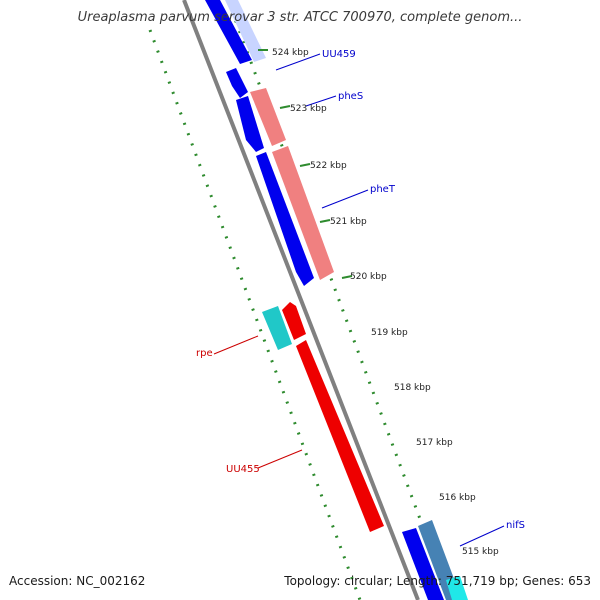 This screenshot has height=600, width=600. What do you see at coordinates (412, 388) in the screenshot?
I see `tick-label: 518 kbp` at bounding box center [412, 388].